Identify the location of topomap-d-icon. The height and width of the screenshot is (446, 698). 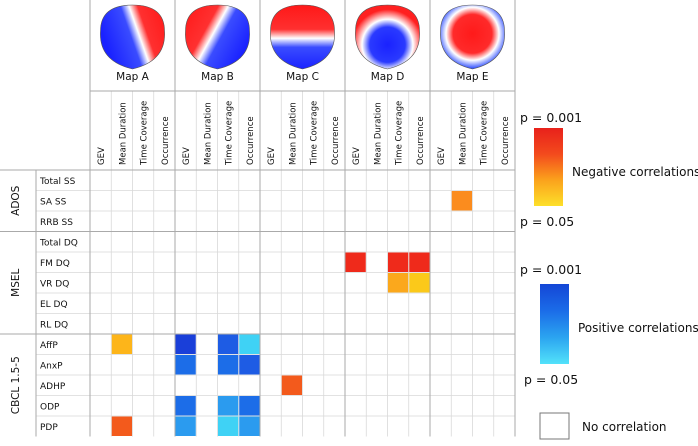
(387, 37).